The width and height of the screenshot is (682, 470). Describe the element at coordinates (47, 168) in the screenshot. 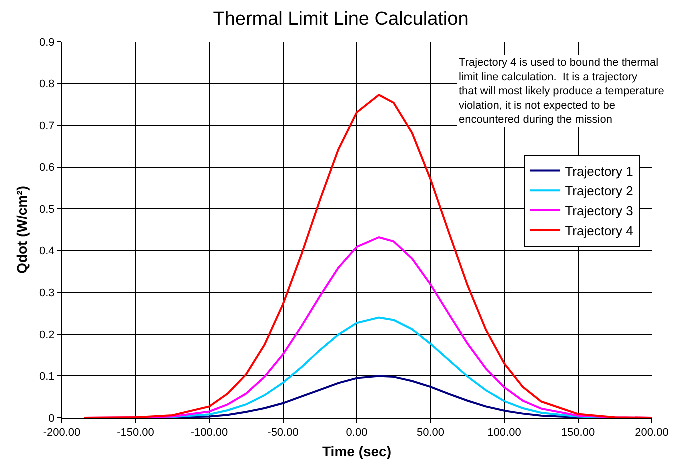

I see `y-tick-label: 0.6` at that location.